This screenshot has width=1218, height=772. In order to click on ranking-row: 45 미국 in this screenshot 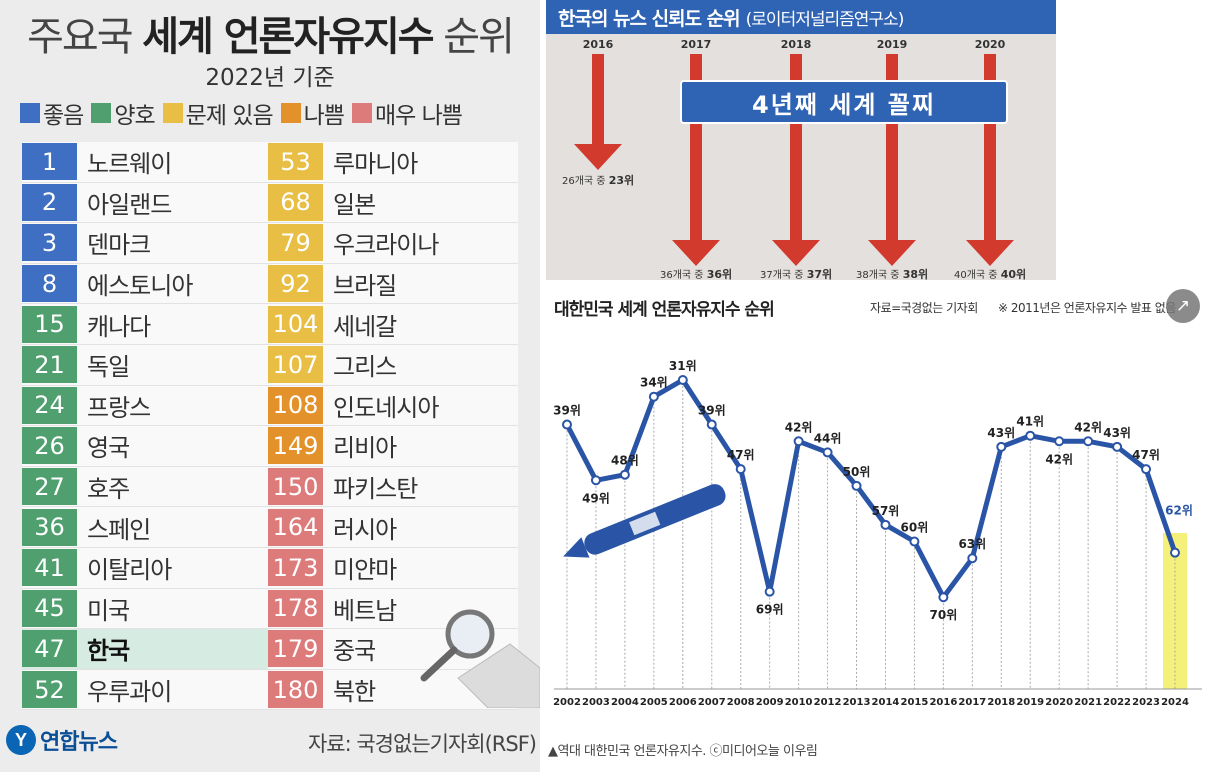, I will do `click(146, 609)`.